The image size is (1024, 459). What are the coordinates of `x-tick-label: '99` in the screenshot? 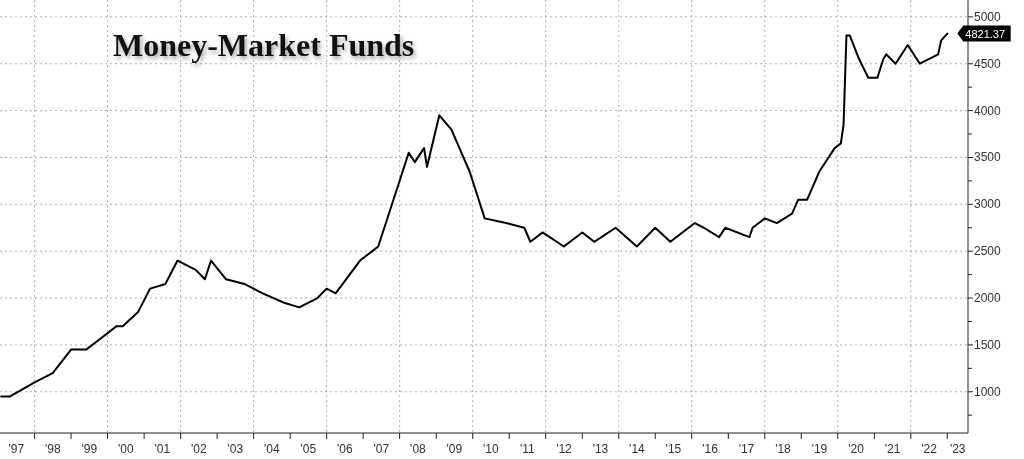 It's located at (89, 449).